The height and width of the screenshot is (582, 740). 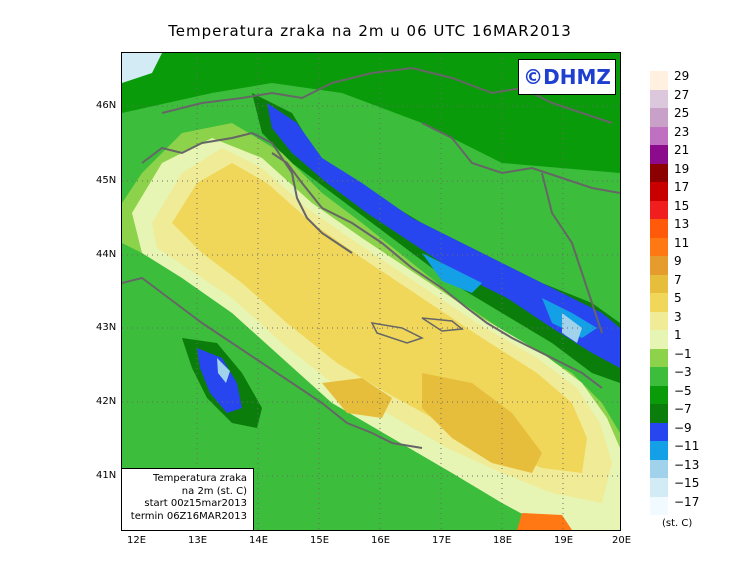 What do you see at coordinates (503, 540) in the screenshot?
I see `lon-label-18e: 18E` at bounding box center [503, 540].